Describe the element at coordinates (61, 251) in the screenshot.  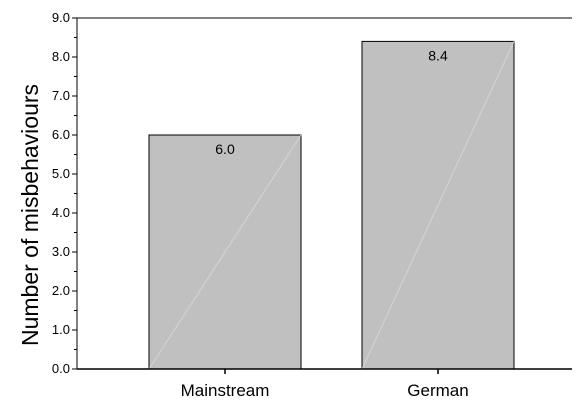
I see `y-tick-label: 3.0` at that location.